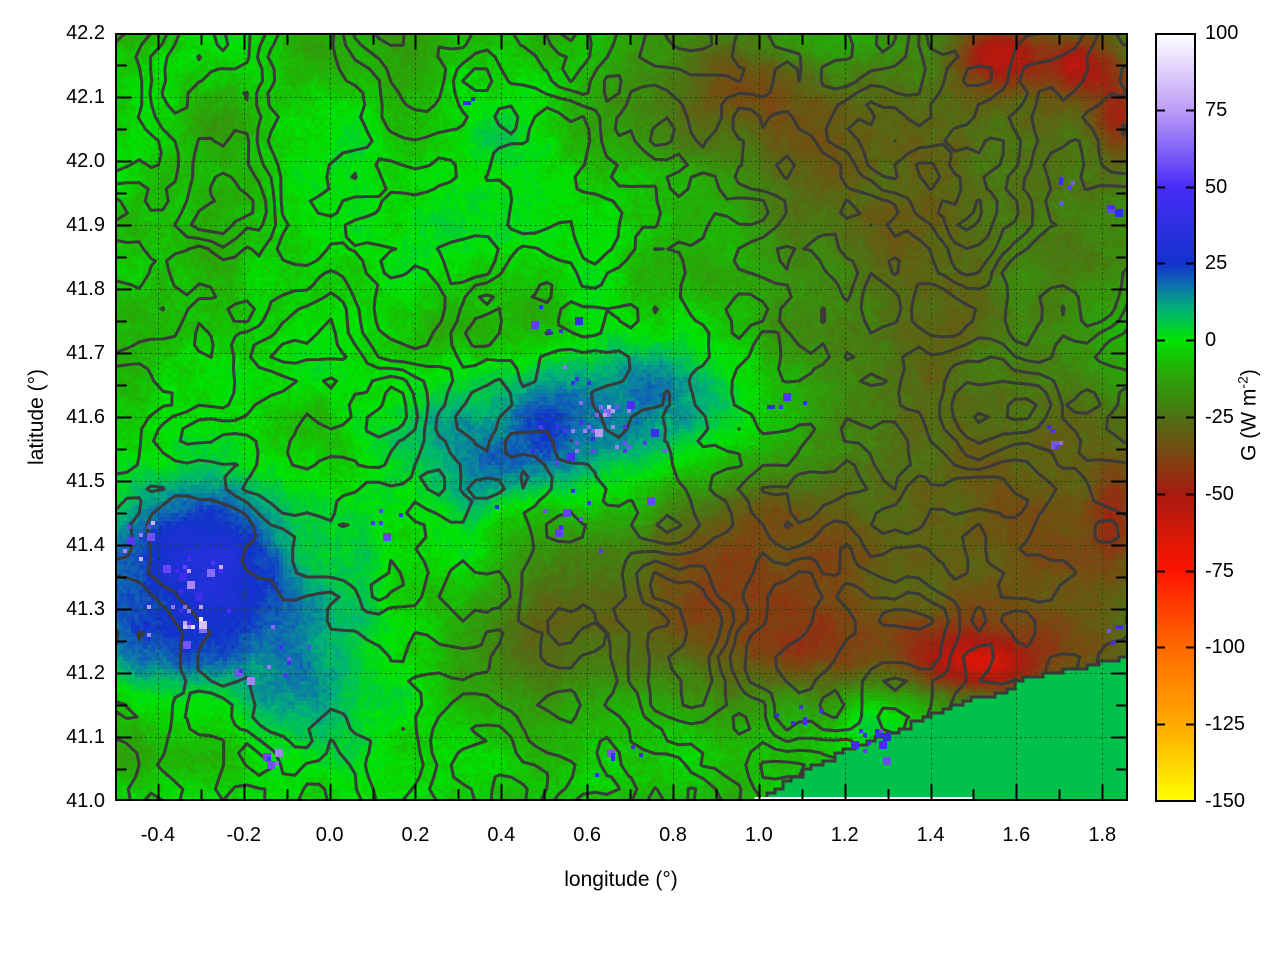 Image resolution: width=1280 pixels, height=960 pixels. I want to click on colorbar-tick-label: 100, so click(1222, 33).